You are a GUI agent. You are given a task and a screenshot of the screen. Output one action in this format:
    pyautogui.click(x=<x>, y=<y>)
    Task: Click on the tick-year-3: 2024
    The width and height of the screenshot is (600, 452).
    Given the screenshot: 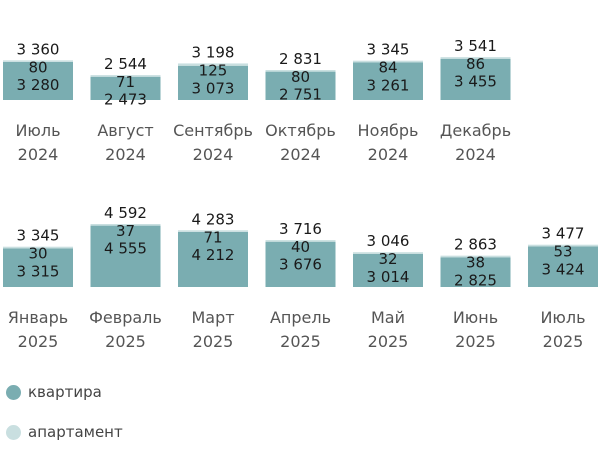 What is the action you would take?
    pyautogui.click(x=300, y=154)
    